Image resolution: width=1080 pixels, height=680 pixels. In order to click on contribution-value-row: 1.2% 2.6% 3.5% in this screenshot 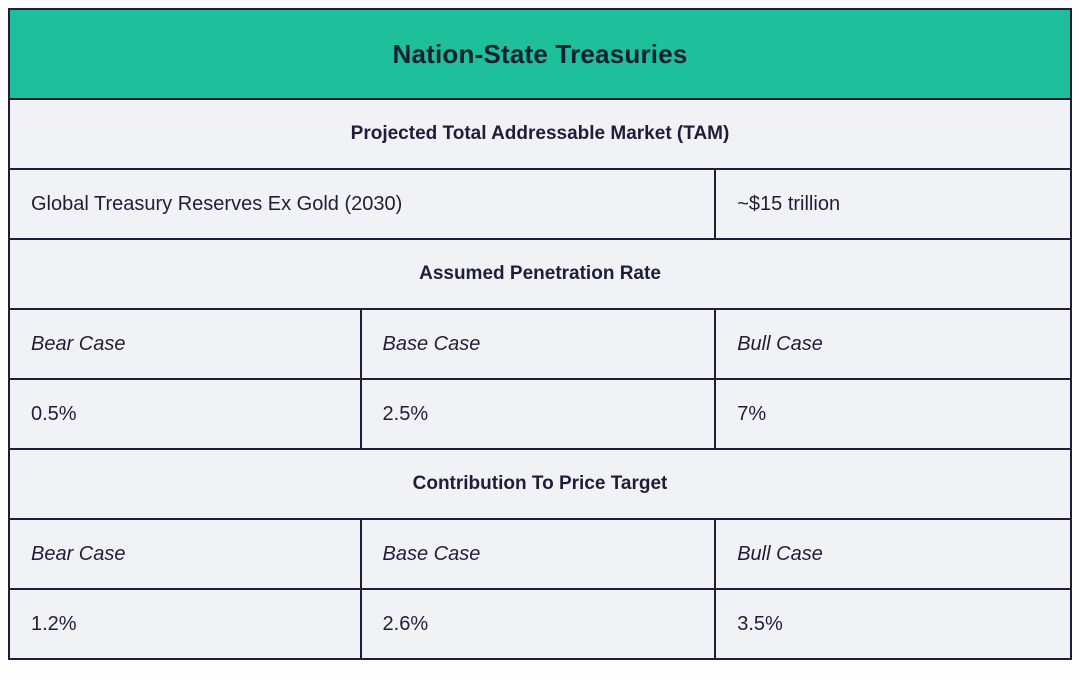, I will do `click(540, 624)`.